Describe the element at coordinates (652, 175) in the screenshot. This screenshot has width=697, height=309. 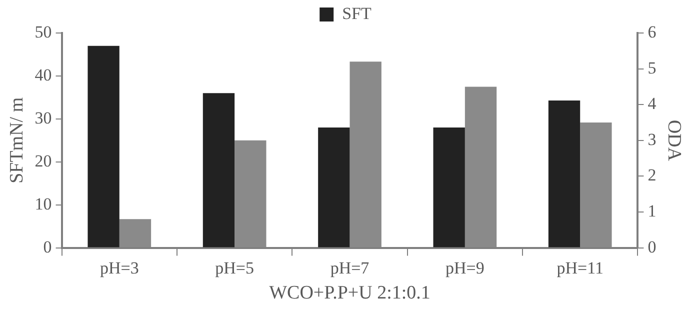
I see `y2-tick-label: 2` at that location.